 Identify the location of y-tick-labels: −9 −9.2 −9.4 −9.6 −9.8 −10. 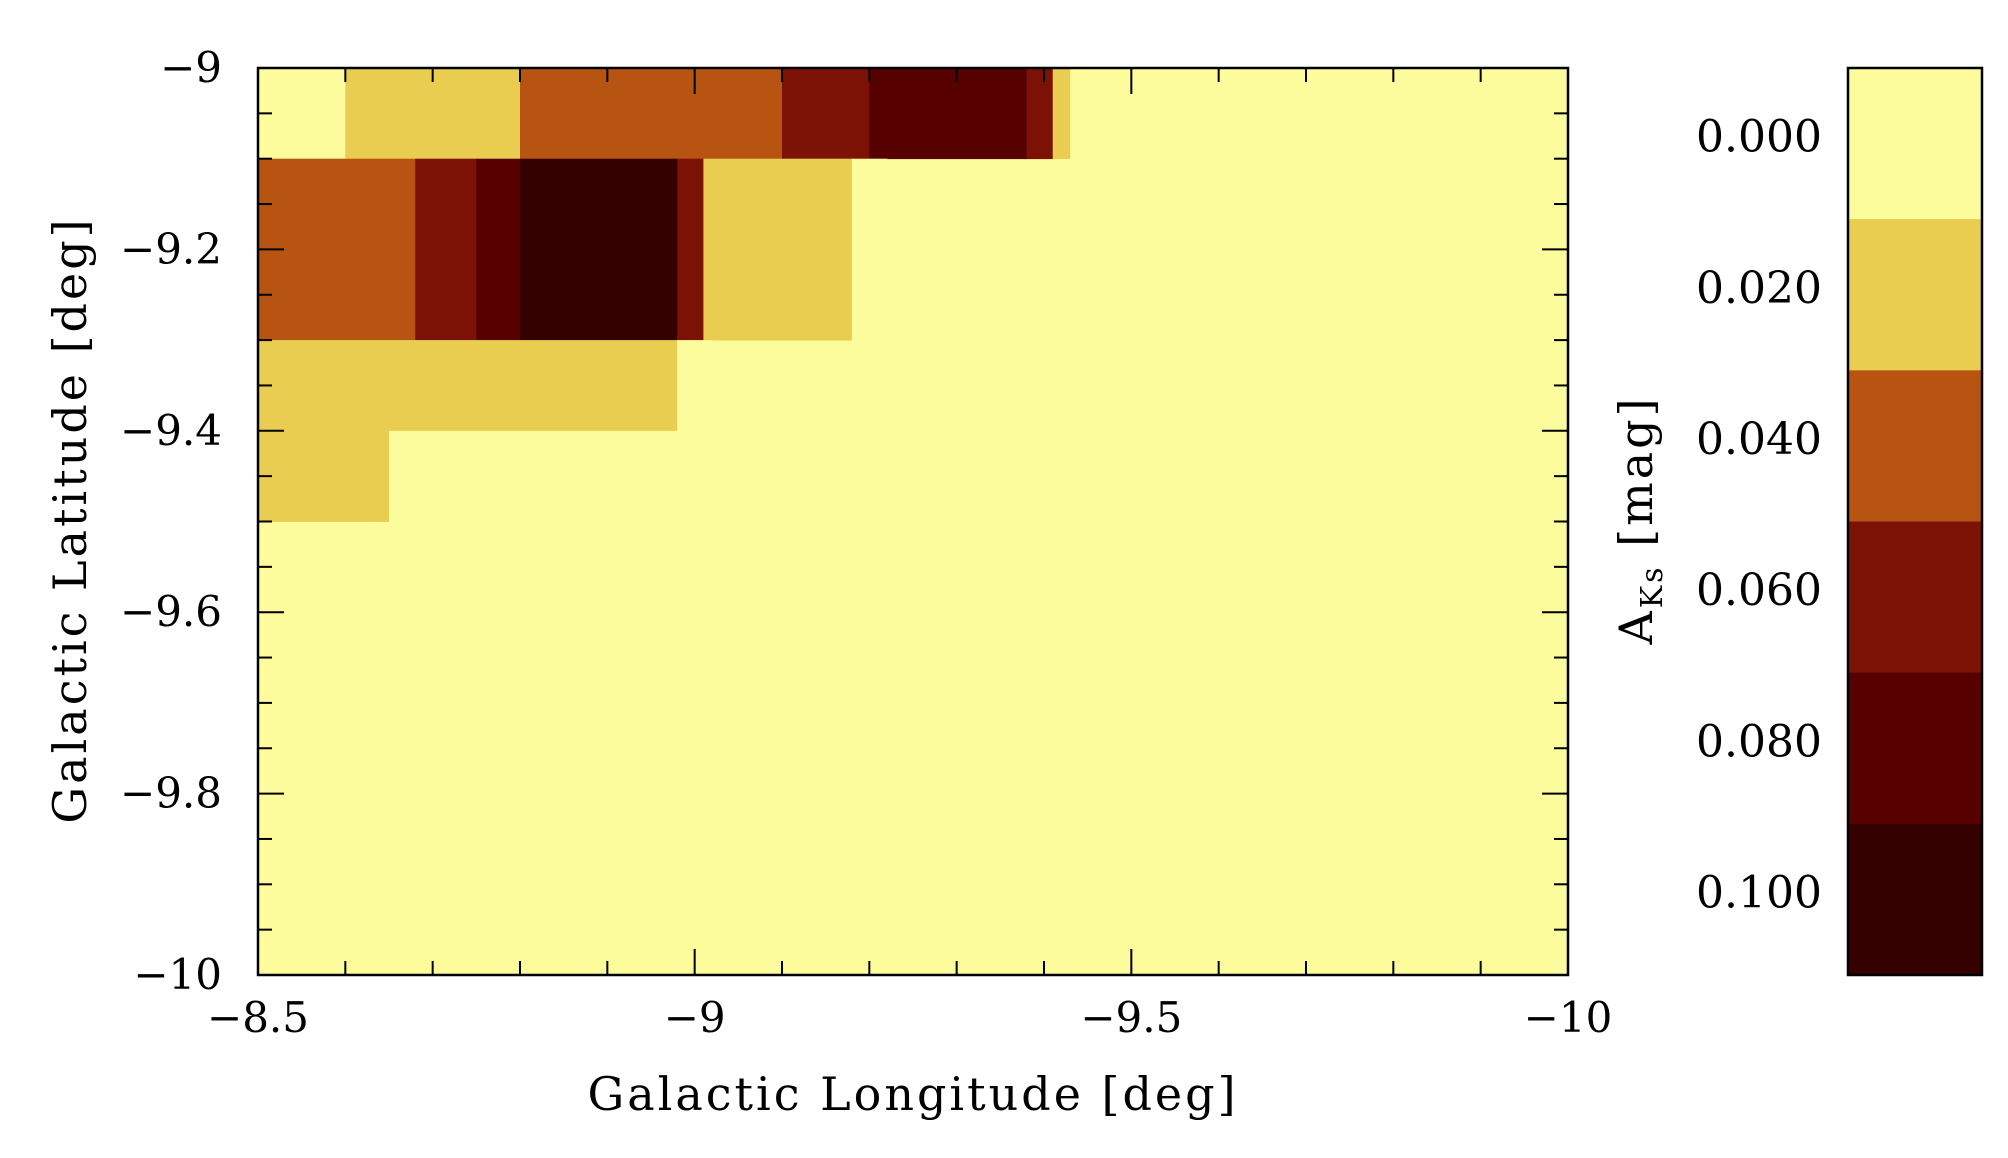
(171, 521).